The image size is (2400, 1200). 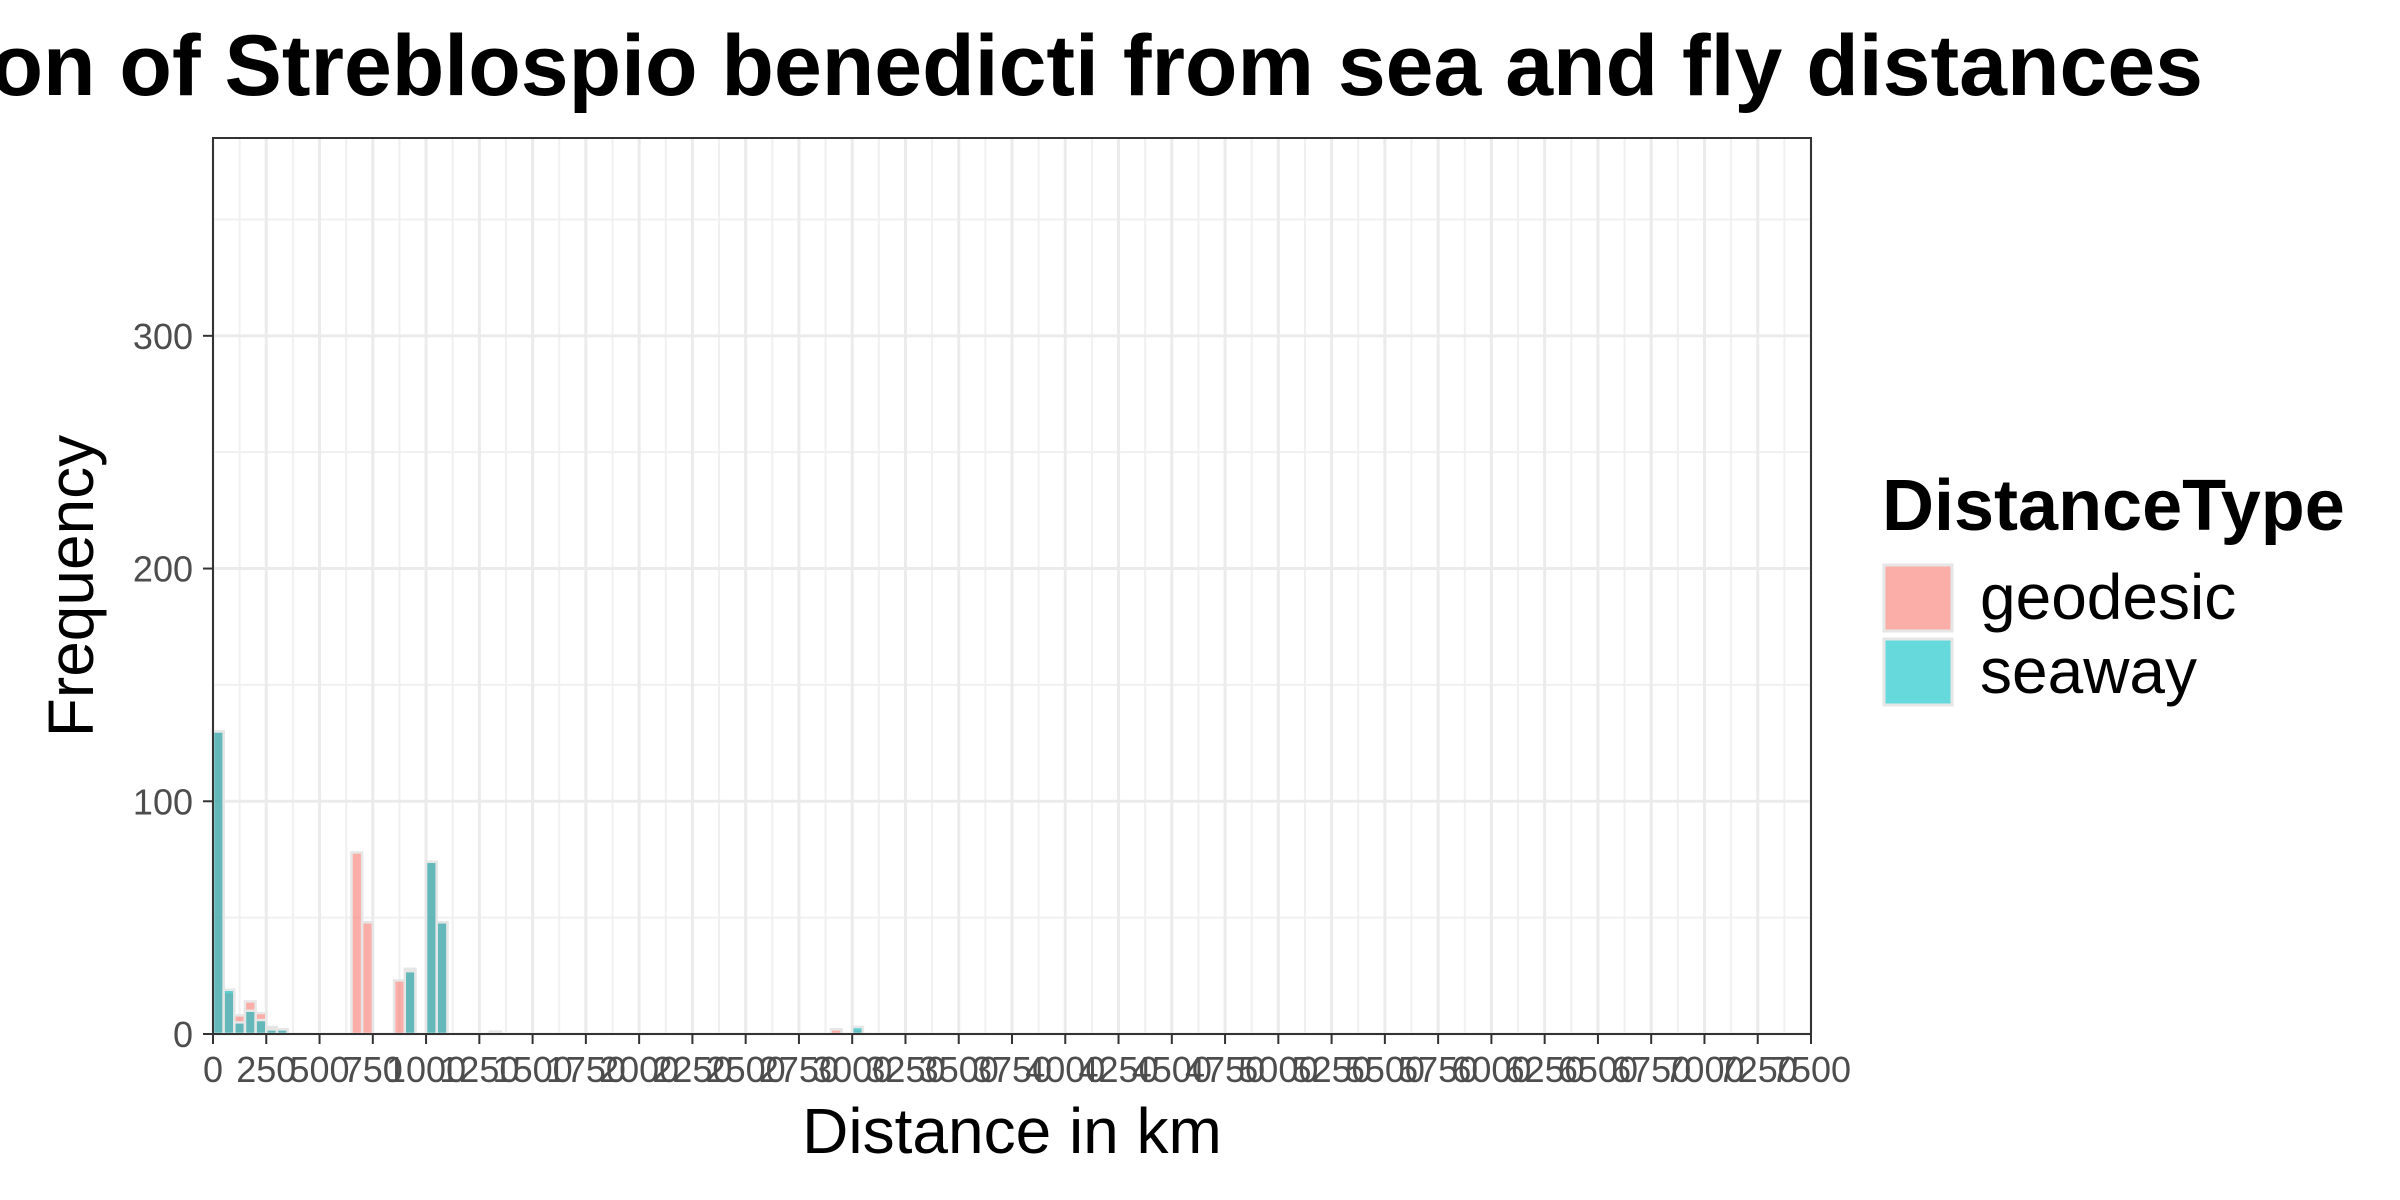 I want to click on x-tick-label: 6250, so click(x=1545, y=1069).